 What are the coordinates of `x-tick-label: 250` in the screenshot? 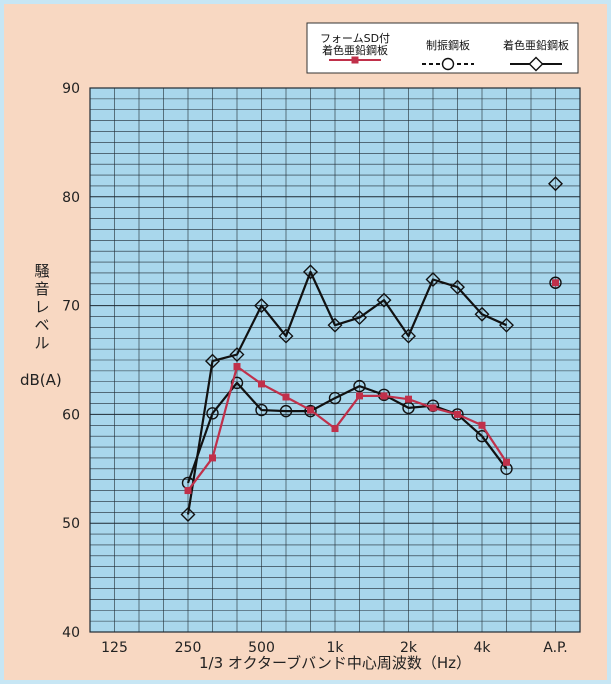 It's located at (188, 648).